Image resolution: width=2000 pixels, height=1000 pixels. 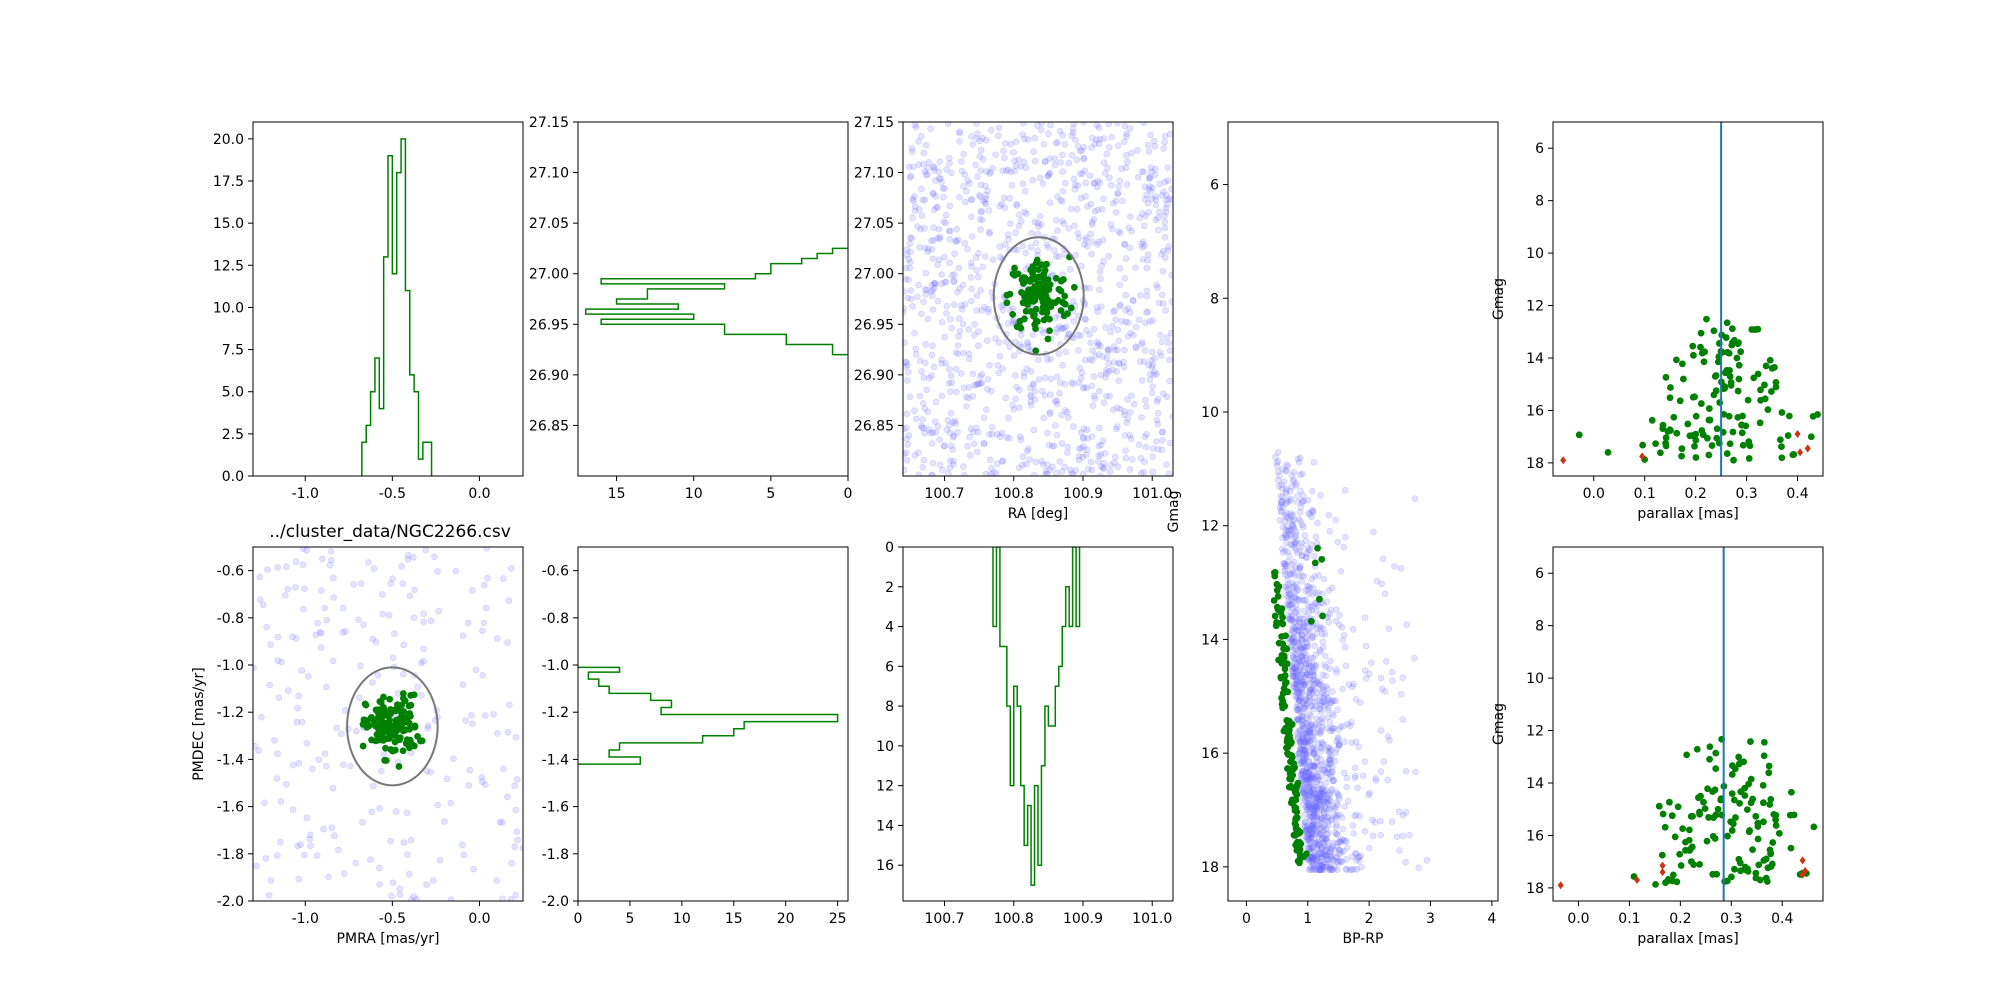 What do you see at coordinates (392, 726) in the screenshot?
I see `selection-ellipse` at bounding box center [392, 726].